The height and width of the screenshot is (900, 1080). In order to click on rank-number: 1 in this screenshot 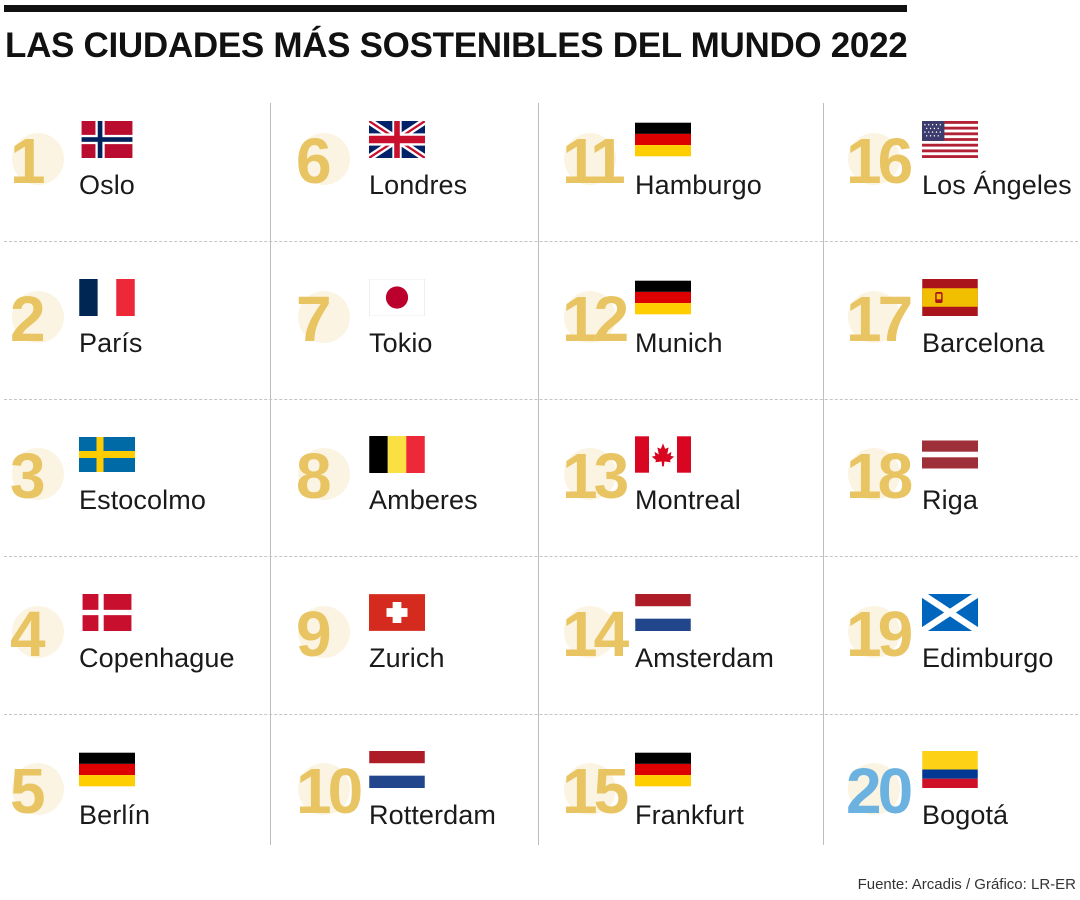, I will do `click(28, 161)`.